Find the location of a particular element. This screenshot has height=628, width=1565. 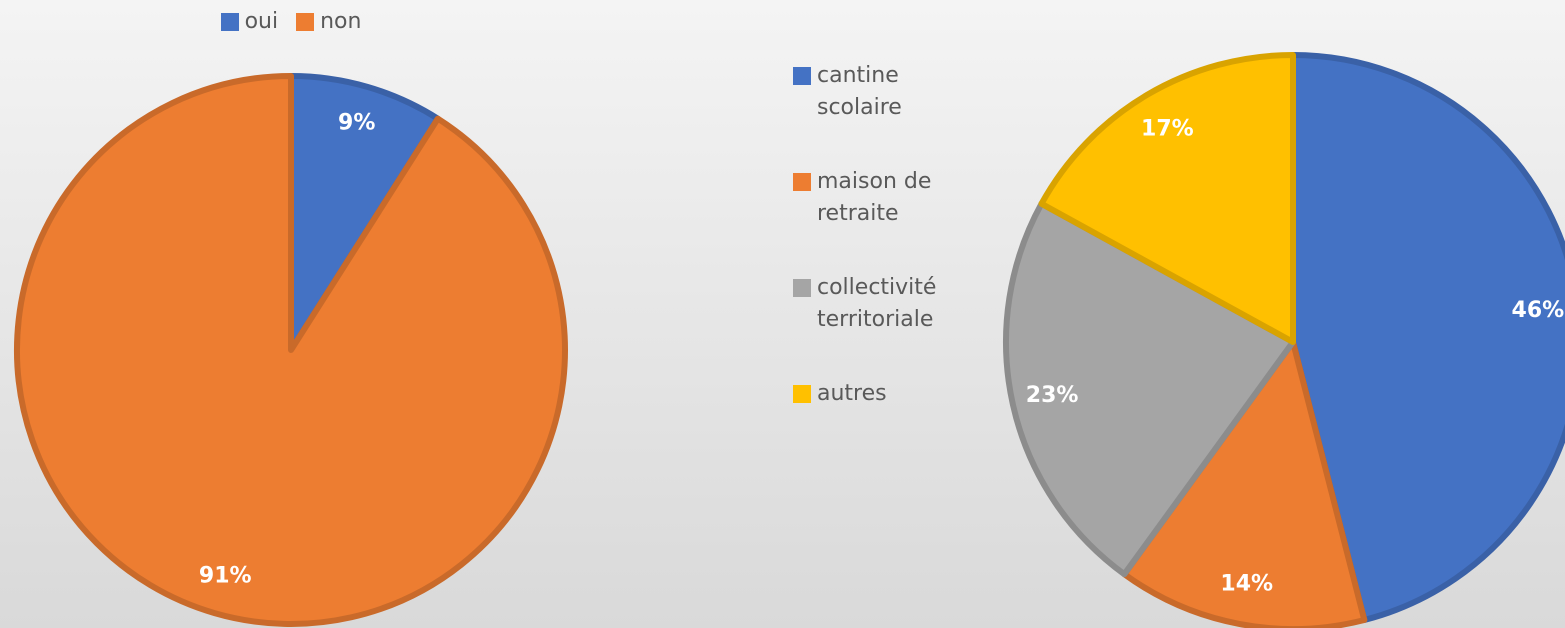

data-label: 91% is located at coordinates (225, 575).